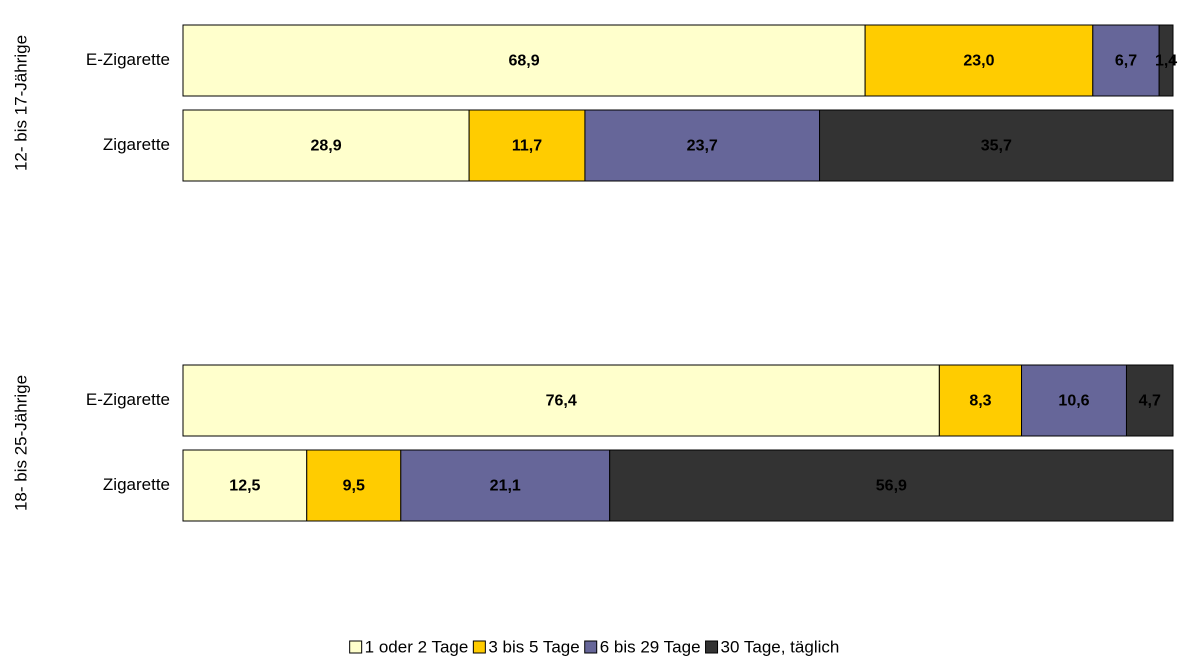 The image size is (1190, 659). I want to click on value-label: 23,7, so click(702, 146).